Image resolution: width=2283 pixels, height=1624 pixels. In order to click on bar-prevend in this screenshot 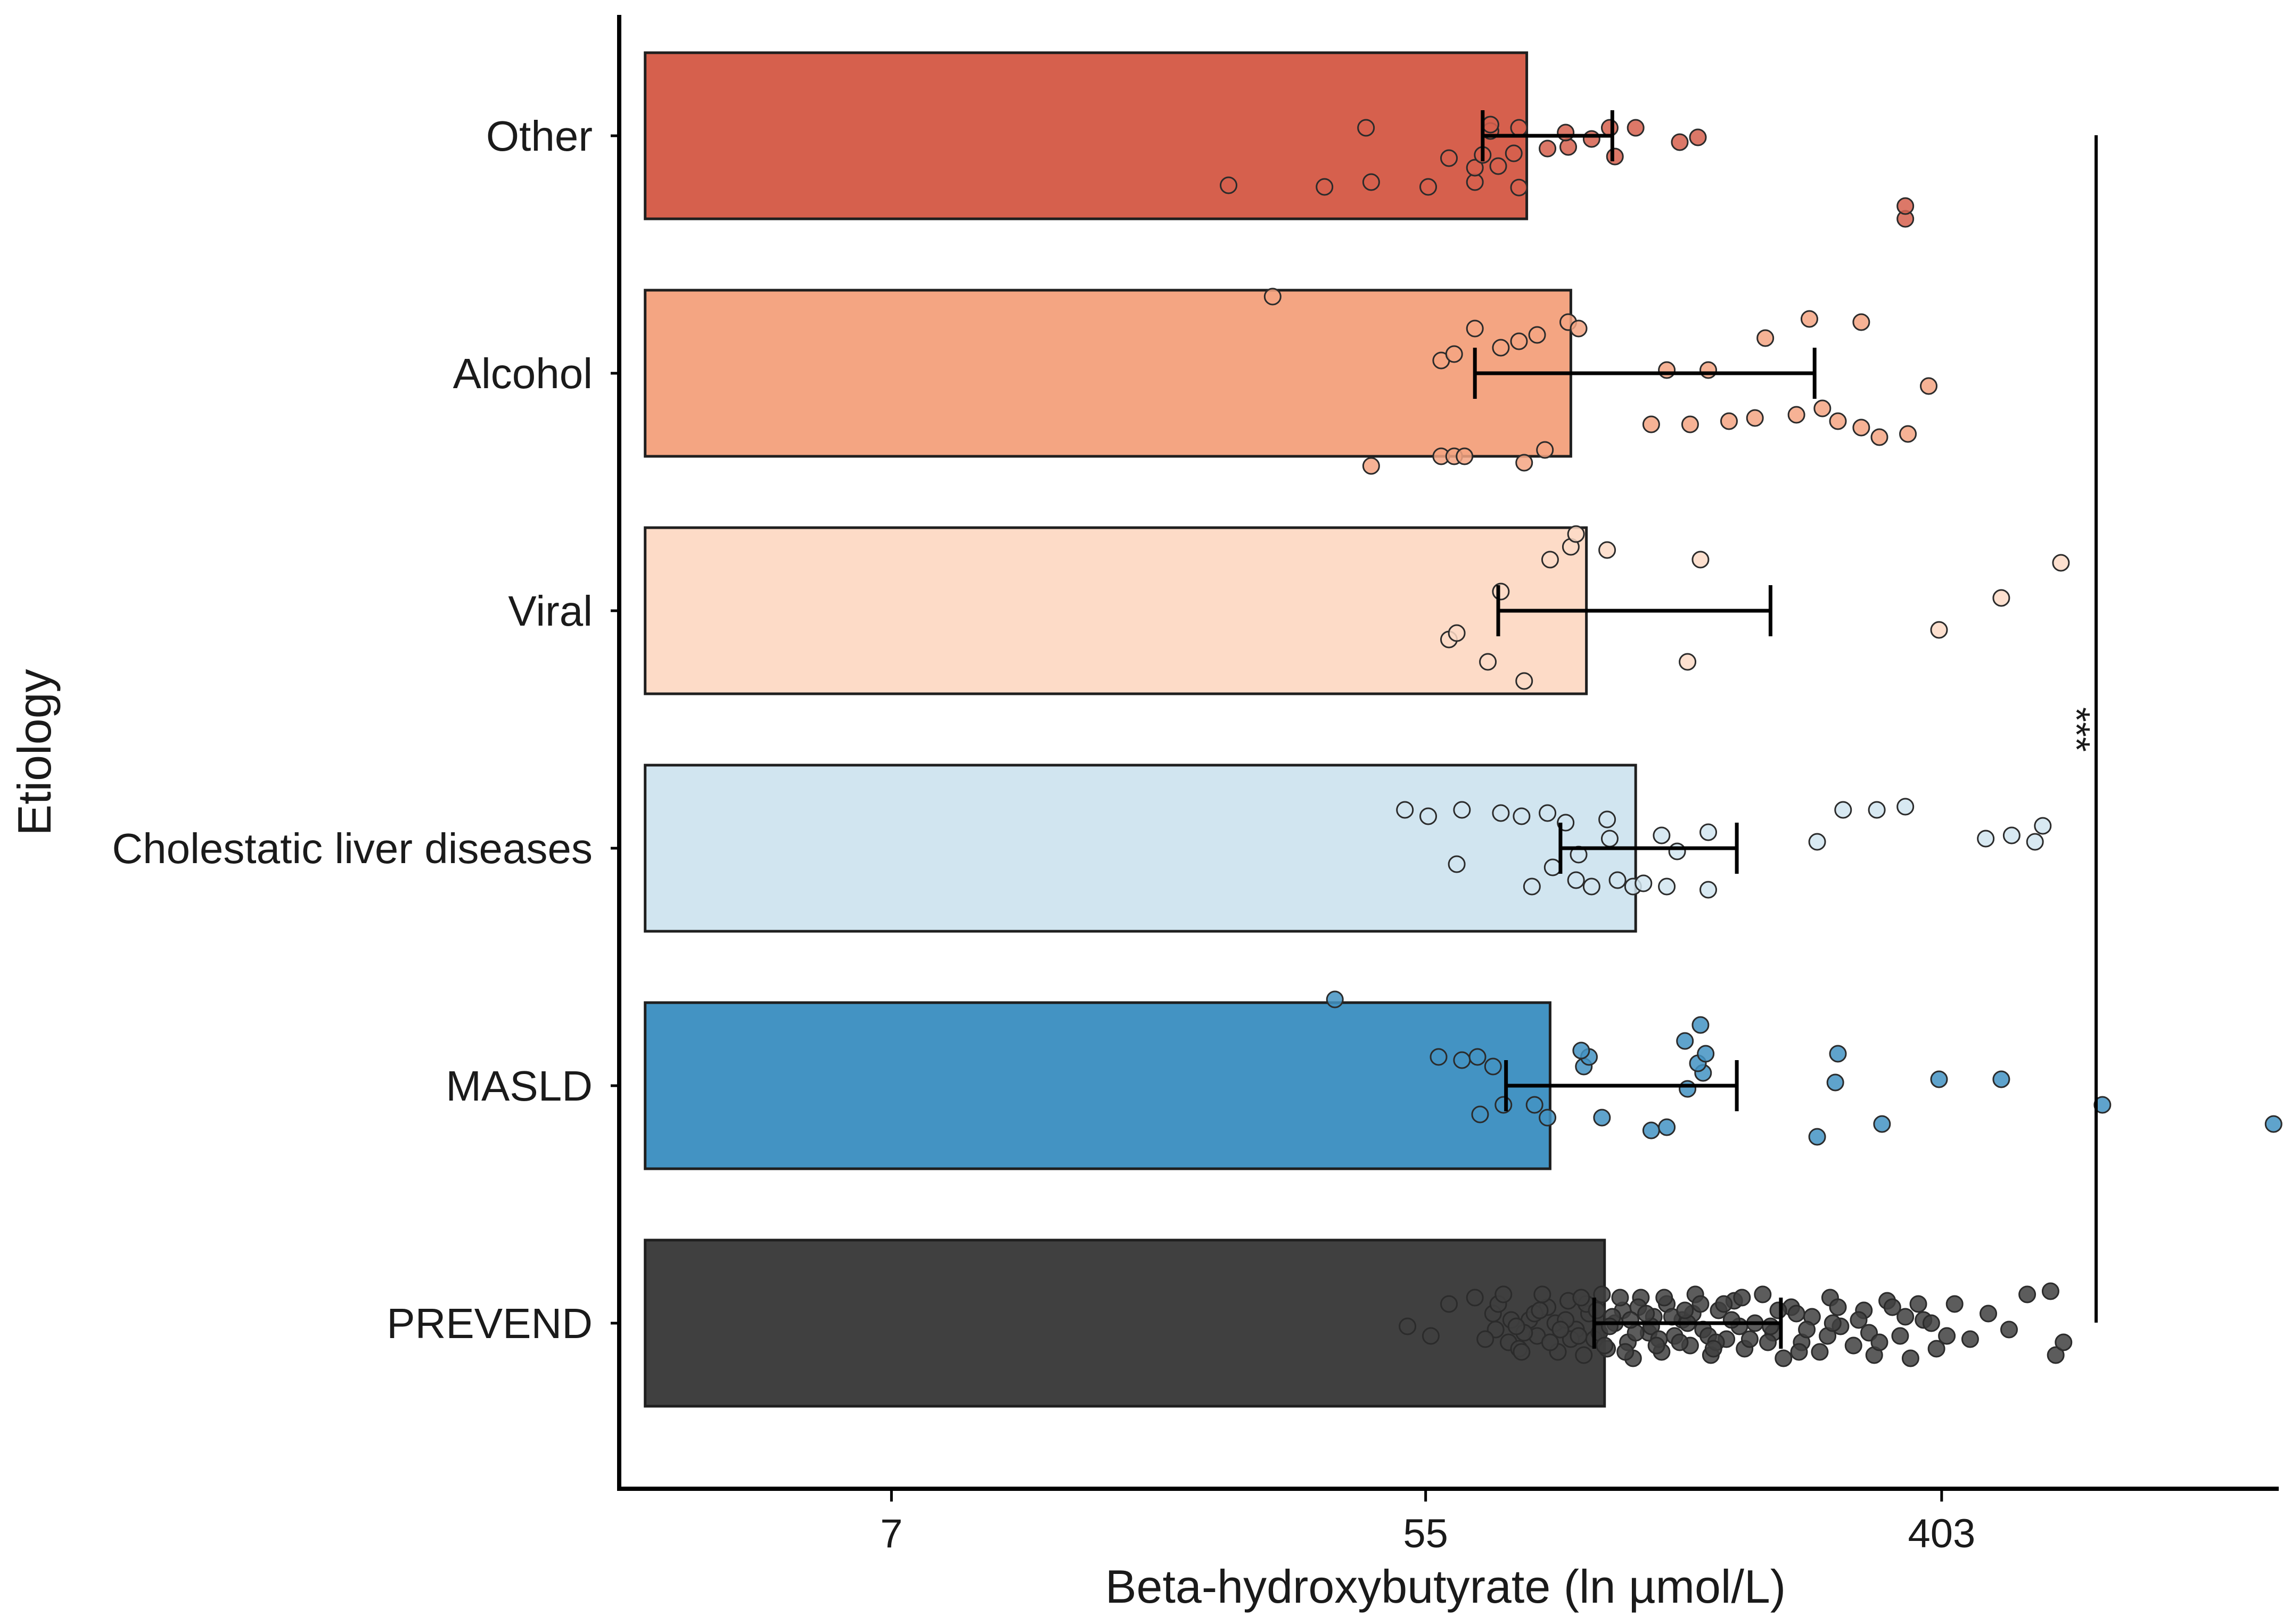, I will do `click(1125, 1323)`.